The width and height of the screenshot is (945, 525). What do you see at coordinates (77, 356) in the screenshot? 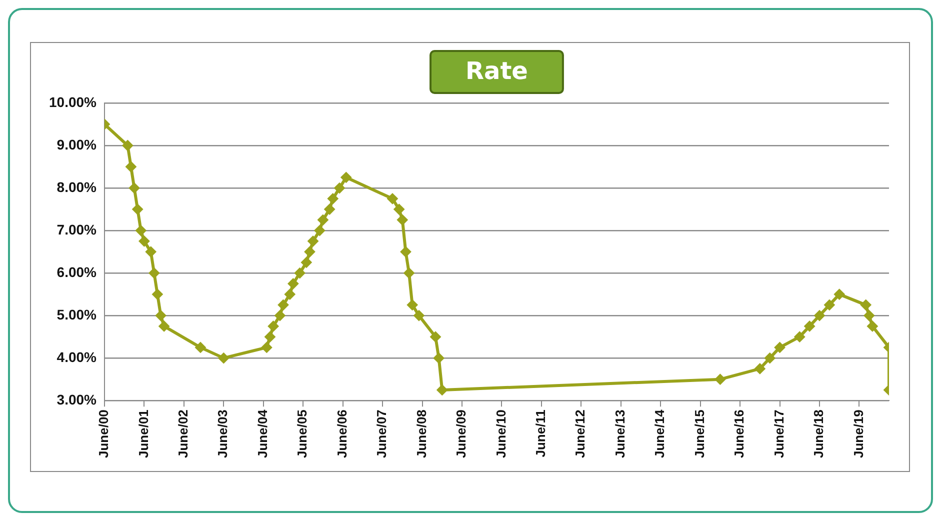
I see `y-tick-label: 4.00%` at bounding box center [77, 356].